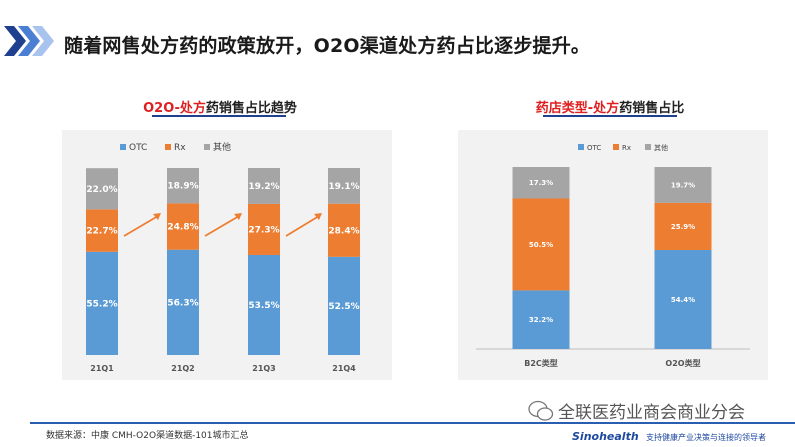  I want to click on chart2-data-label: 25.9%, so click(683, 227).